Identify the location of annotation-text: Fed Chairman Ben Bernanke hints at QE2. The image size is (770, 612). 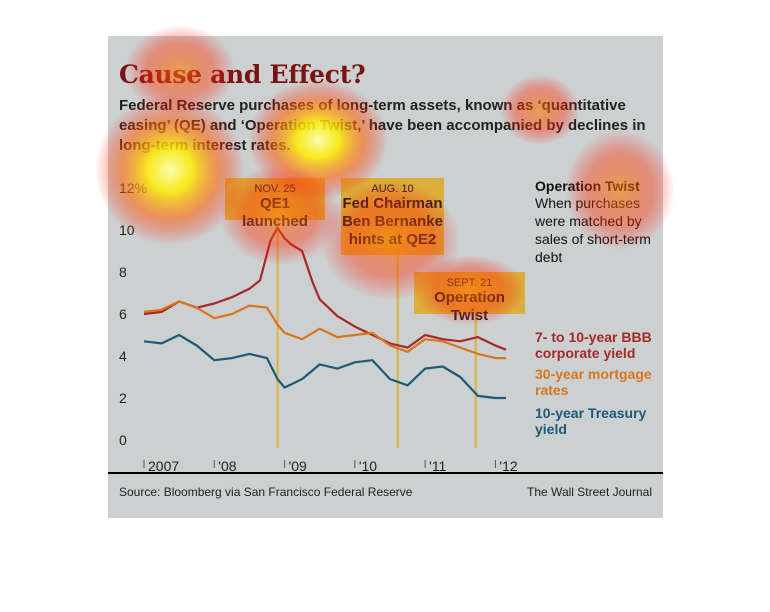
(392, 221).